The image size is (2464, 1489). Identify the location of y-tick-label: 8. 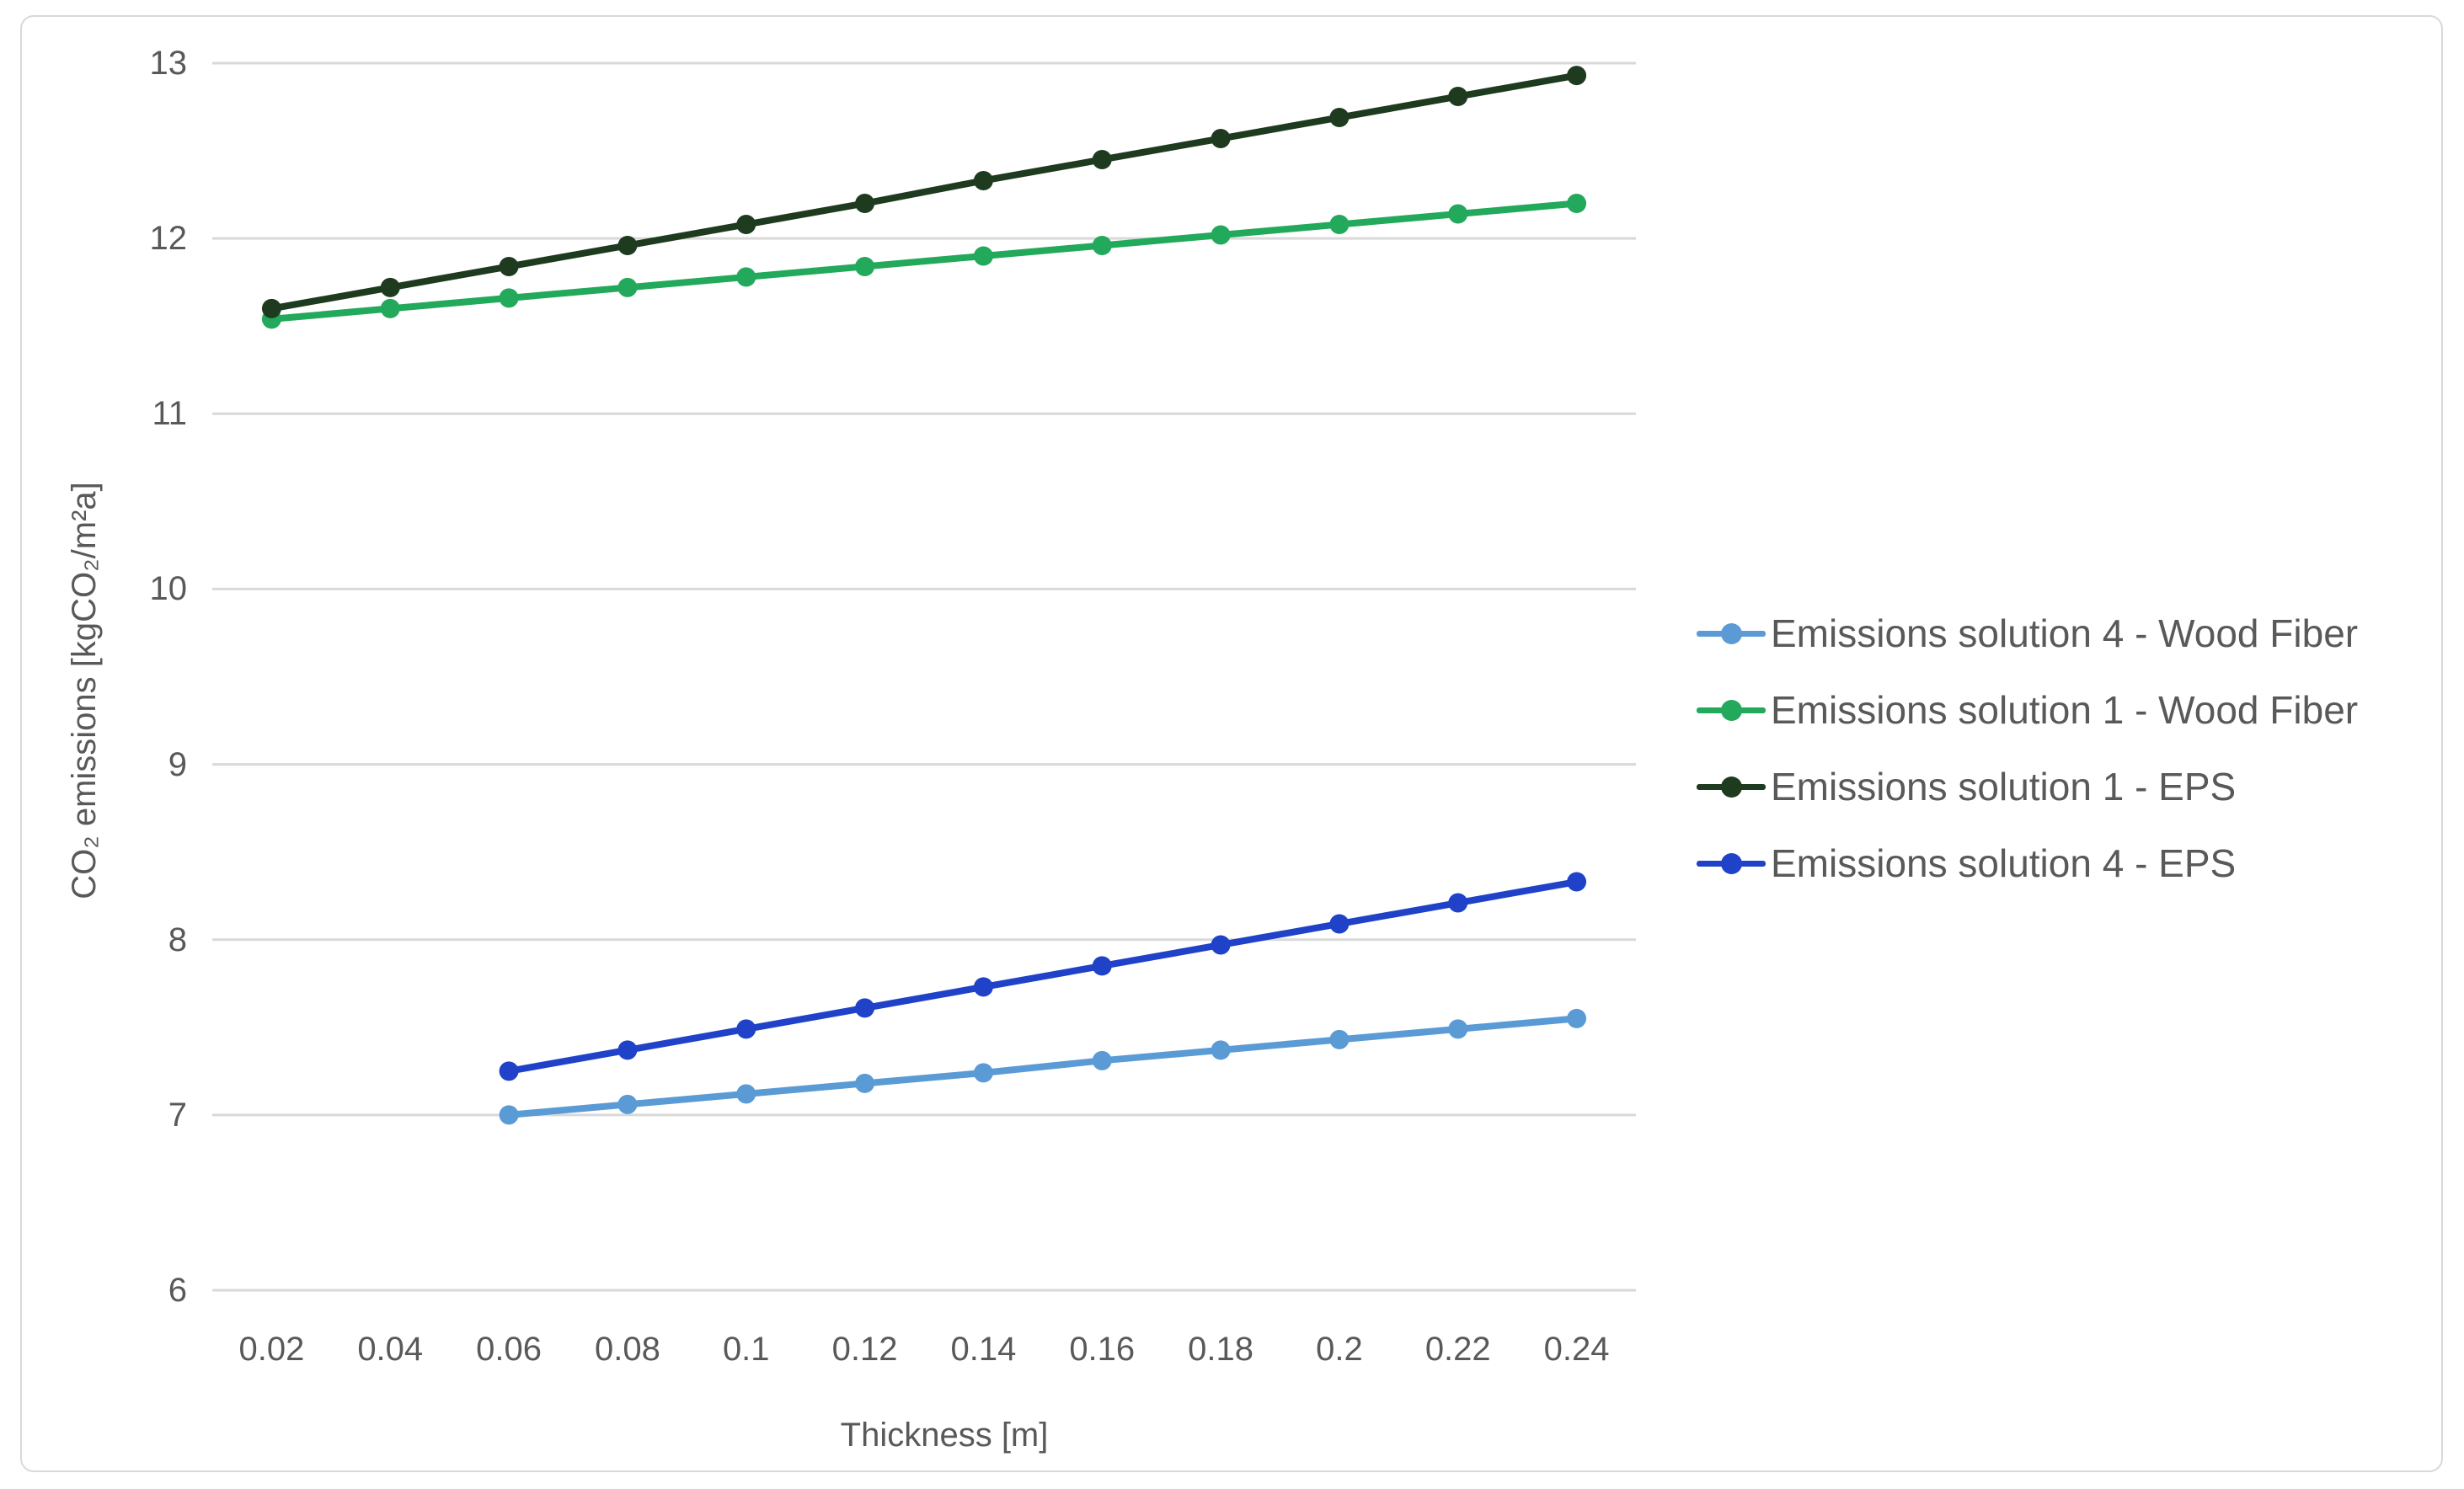
(178, 939).